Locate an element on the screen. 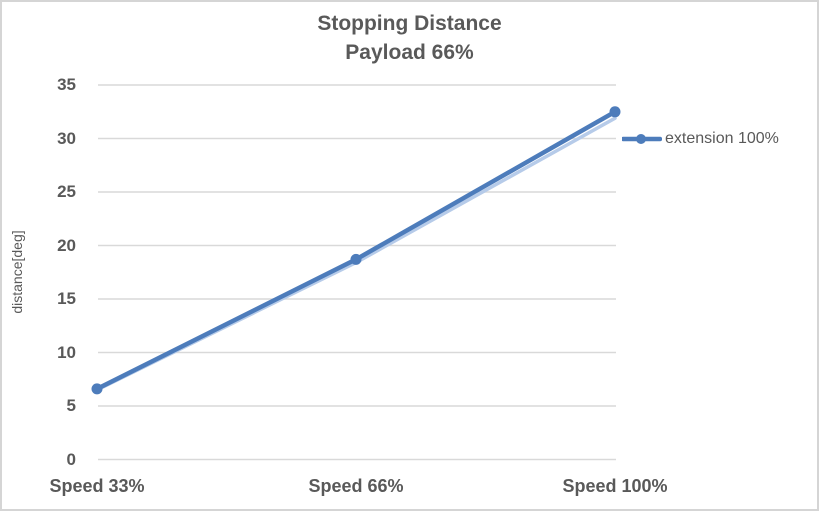  chart-title: Stopping Distance is located at coordinates (409, 23).